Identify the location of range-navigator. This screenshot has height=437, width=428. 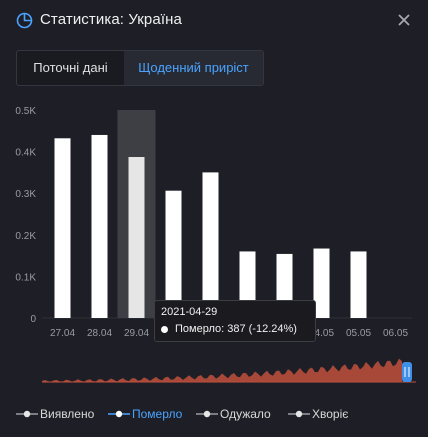
(229, 372).